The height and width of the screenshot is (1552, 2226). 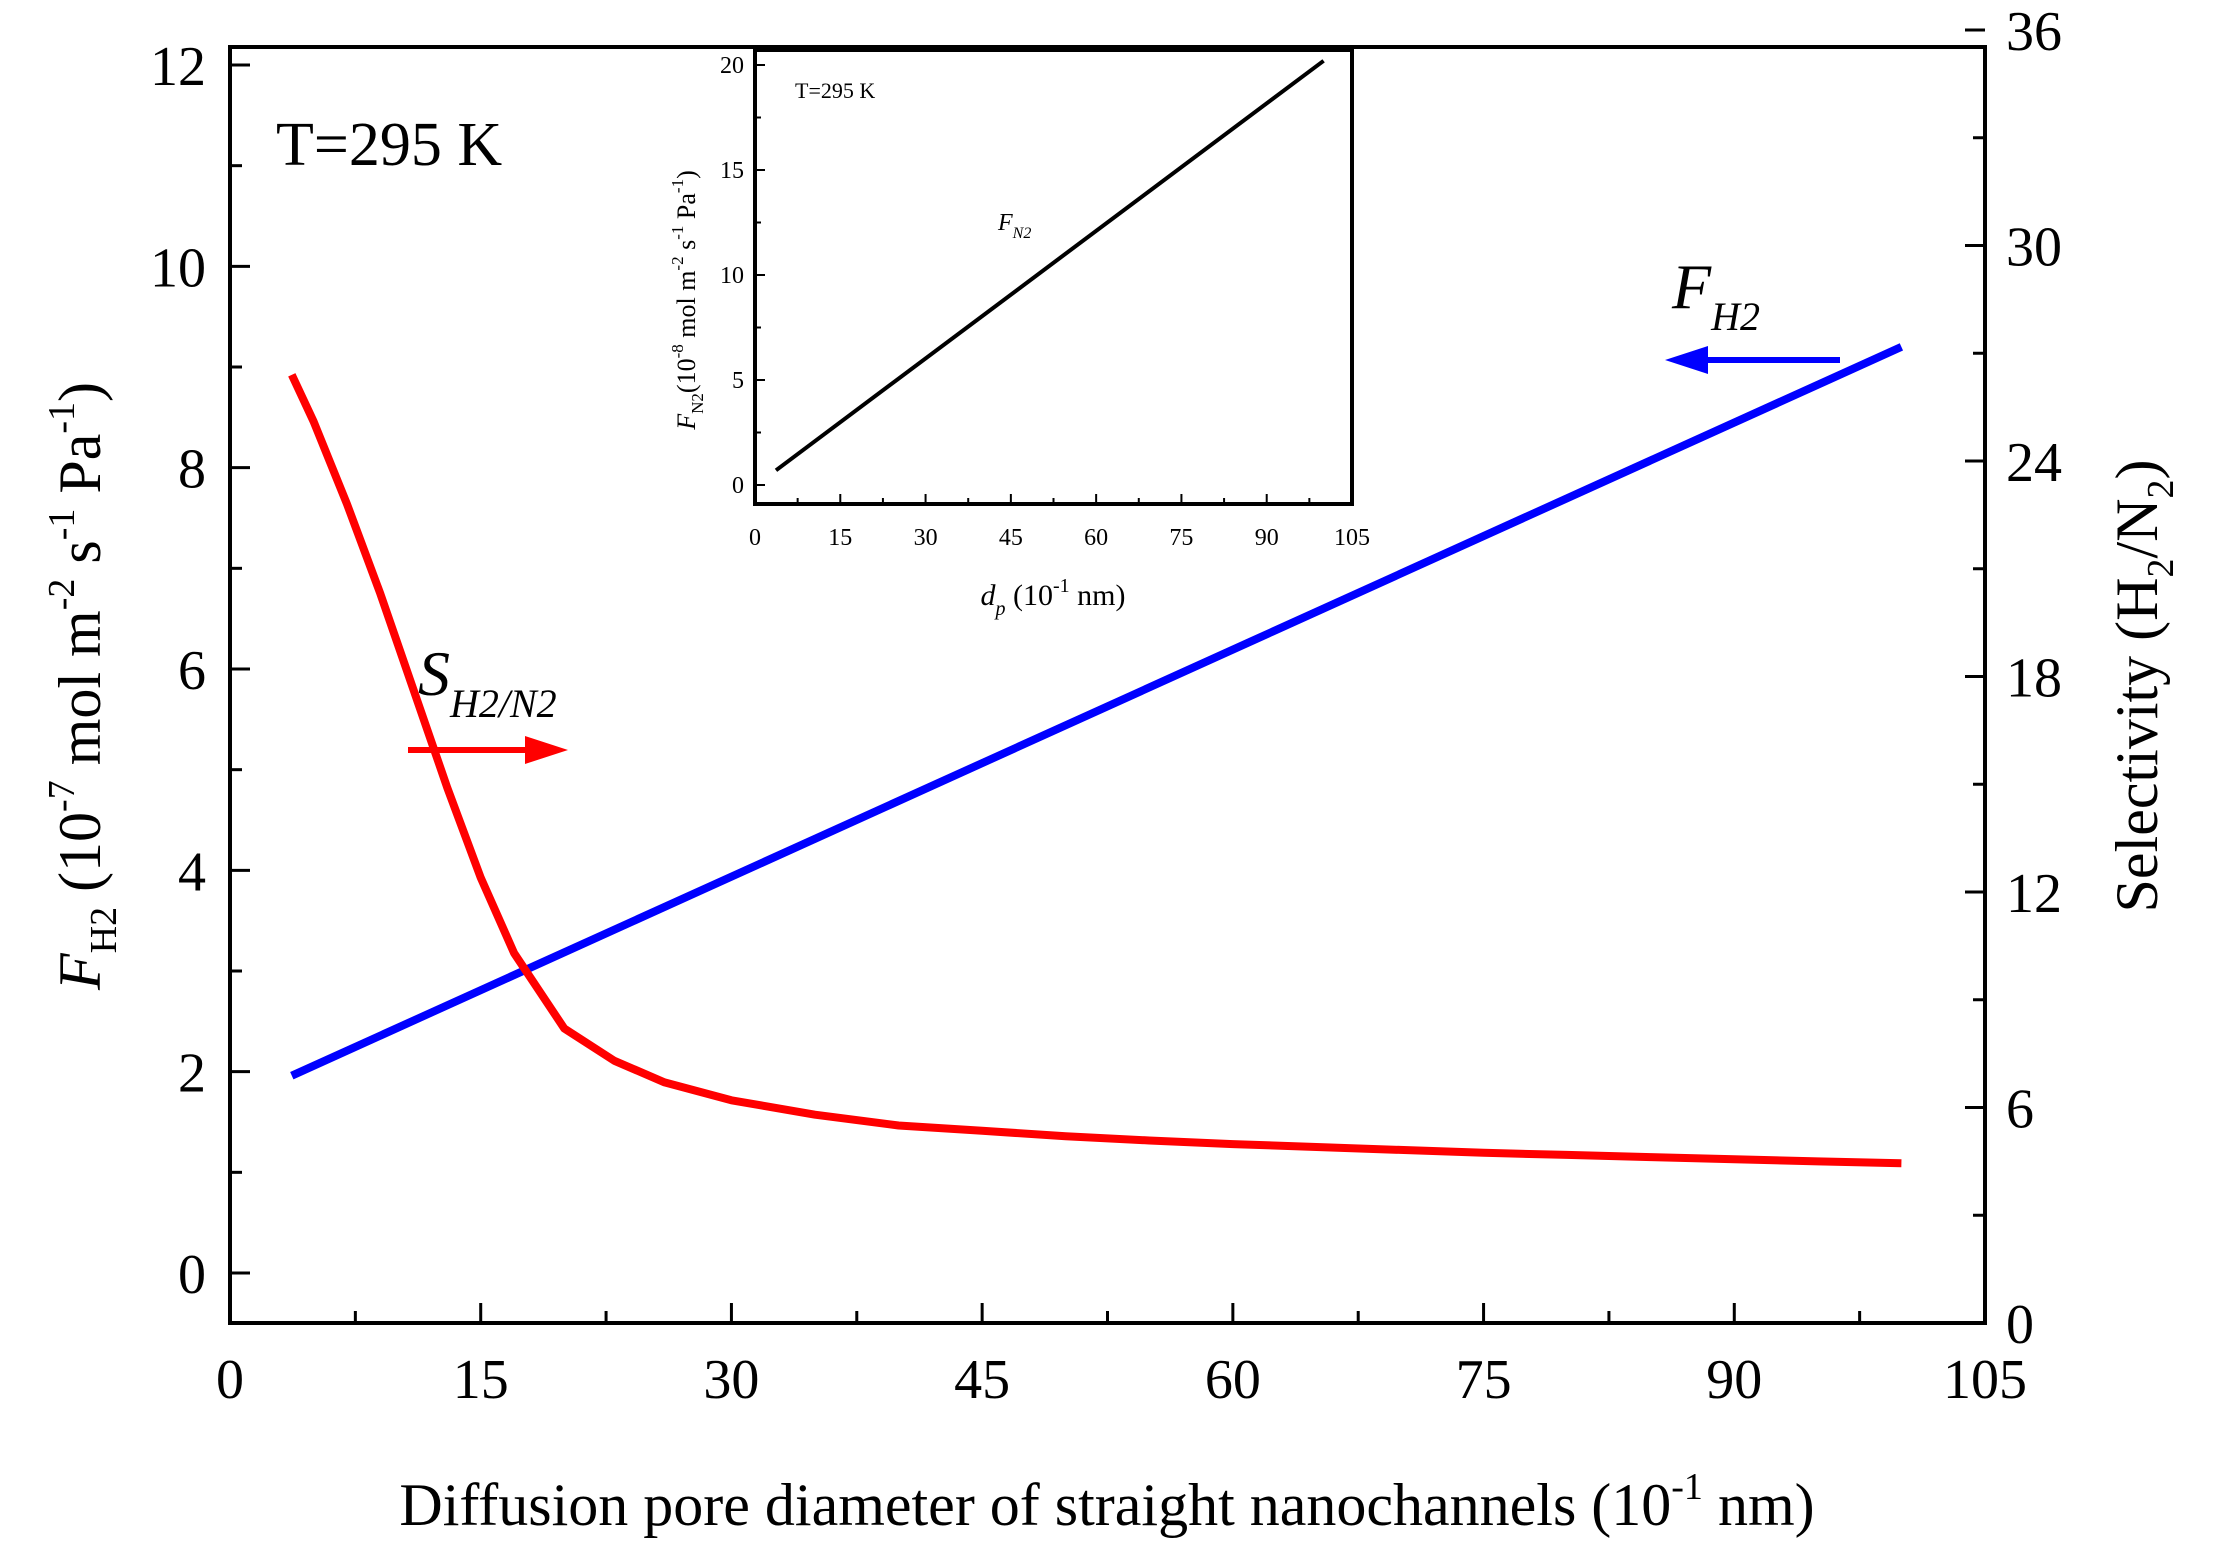 I want to click on left-y-tick-label: 8, so click(x=192, y=470).